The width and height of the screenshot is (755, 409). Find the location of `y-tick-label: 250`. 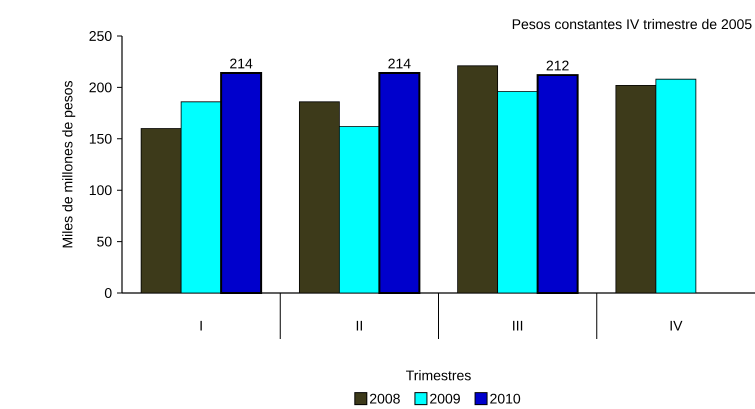

y-tick-label: 250 is located at coordinates (100, 36).